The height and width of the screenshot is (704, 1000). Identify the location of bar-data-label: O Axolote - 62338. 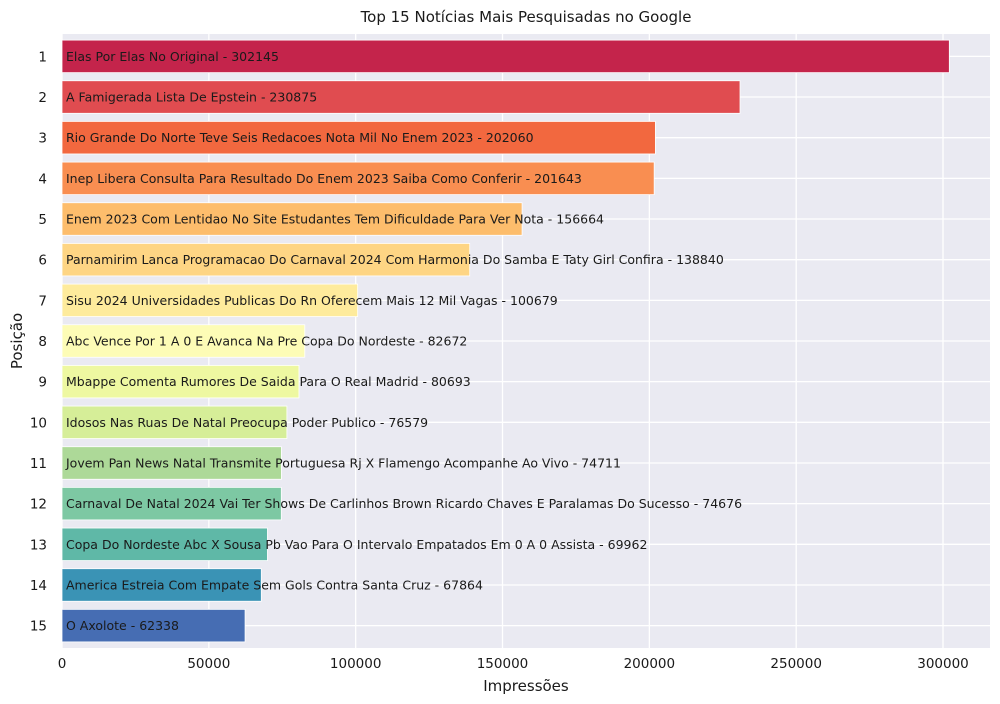
(122, 625).